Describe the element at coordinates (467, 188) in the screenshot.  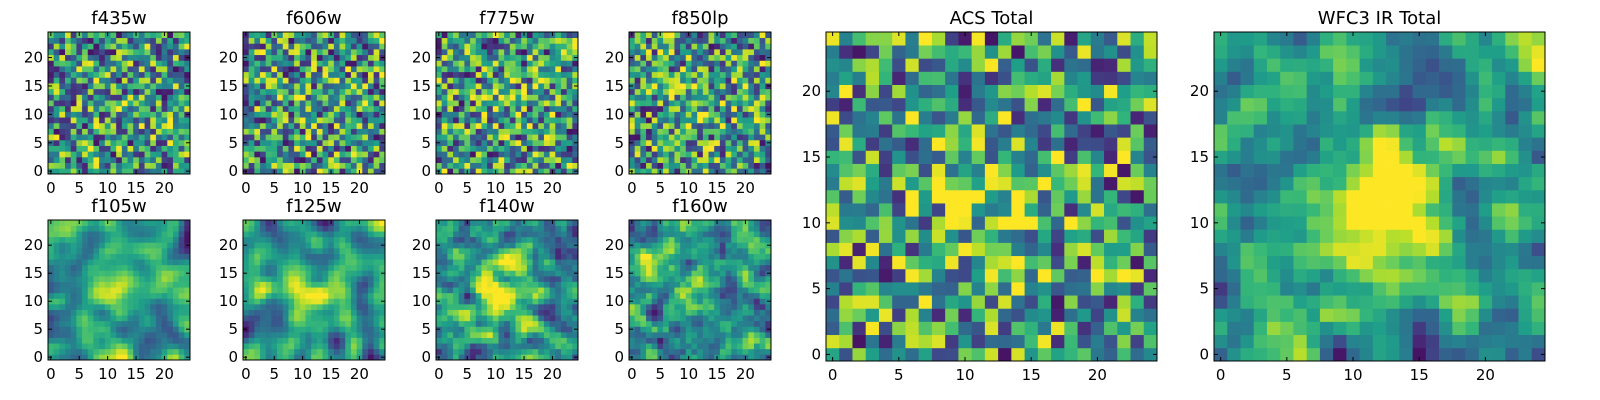
I see `x-tick-label: 5` at that location.